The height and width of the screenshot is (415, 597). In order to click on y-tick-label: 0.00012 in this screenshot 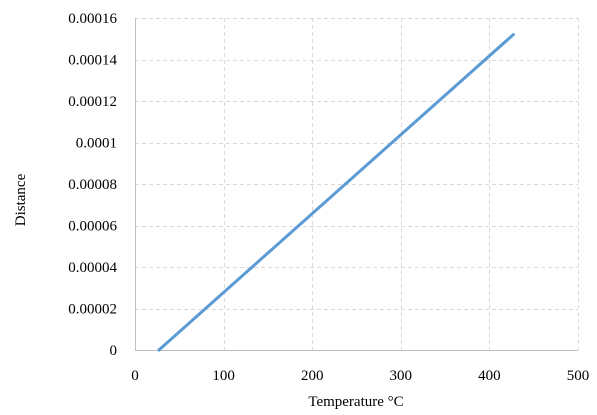, I will do `click(92, 102)`.